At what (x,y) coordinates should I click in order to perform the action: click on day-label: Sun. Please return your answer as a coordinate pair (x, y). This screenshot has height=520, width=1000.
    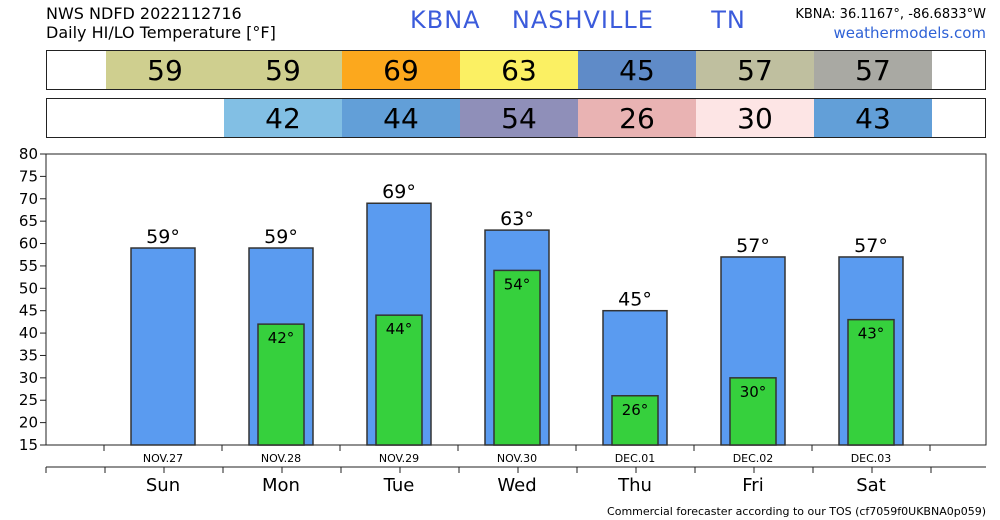
    Looking at the image, I should click on (163, 485).